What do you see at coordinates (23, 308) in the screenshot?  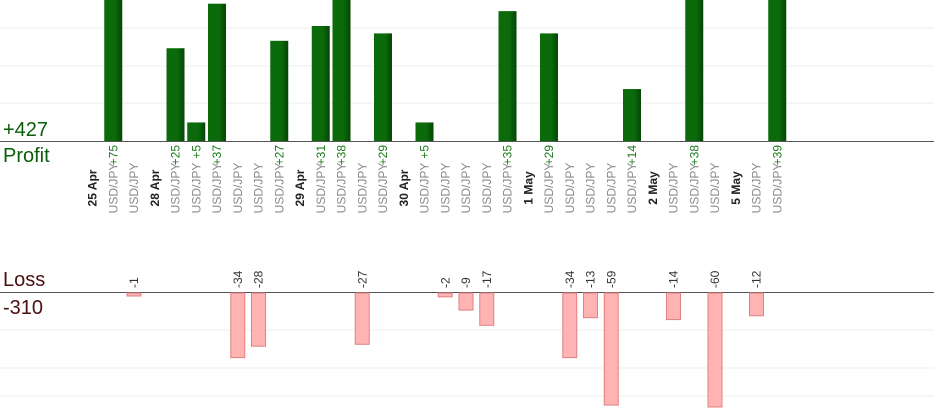 I see `loss-total: -310` at bounding box center [23, 308].